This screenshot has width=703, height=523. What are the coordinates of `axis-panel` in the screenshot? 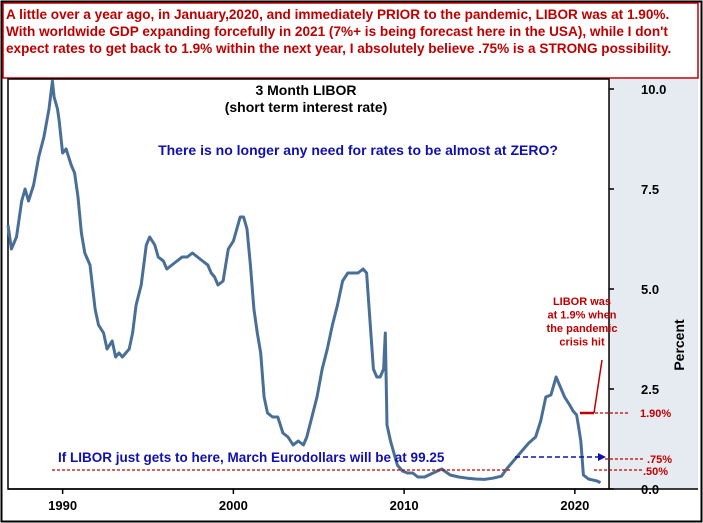 It's located at (653, 284).